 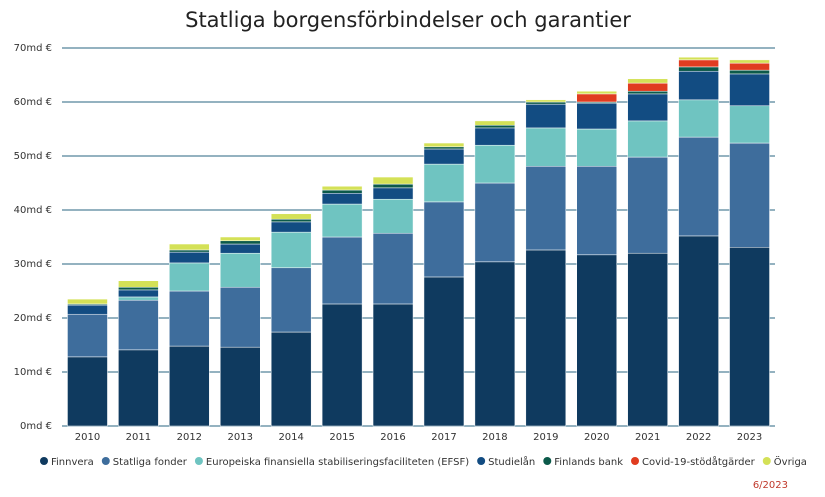 What do you see at coordinates (290, 437) in the screenshot?
I see `x-tick-label: 2014` at bounding box center [290, 437].